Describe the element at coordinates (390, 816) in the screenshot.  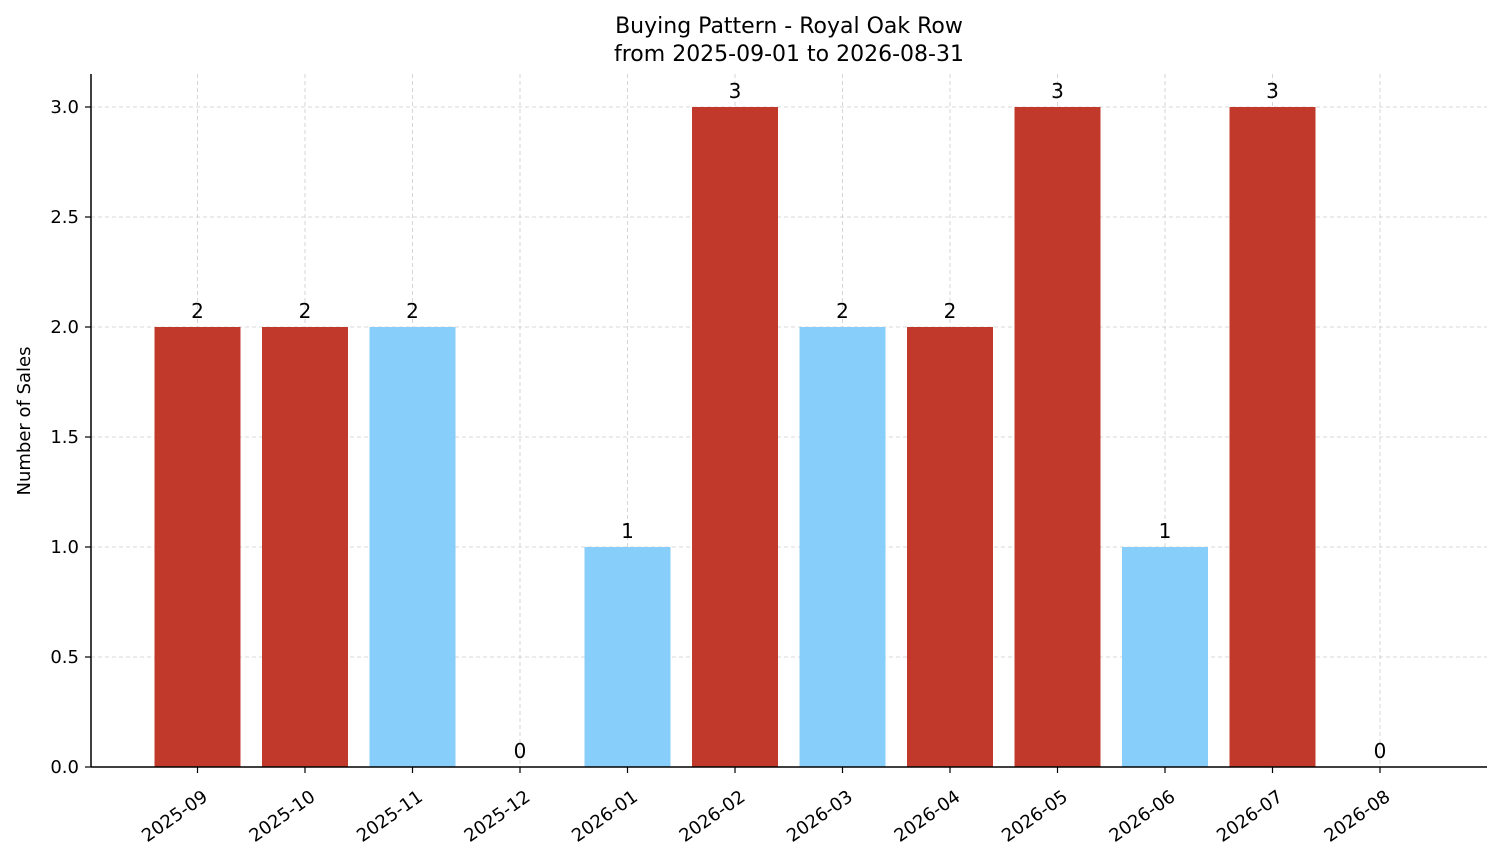
I see `x-tick-label-2025-11: 2025-11` at that location.